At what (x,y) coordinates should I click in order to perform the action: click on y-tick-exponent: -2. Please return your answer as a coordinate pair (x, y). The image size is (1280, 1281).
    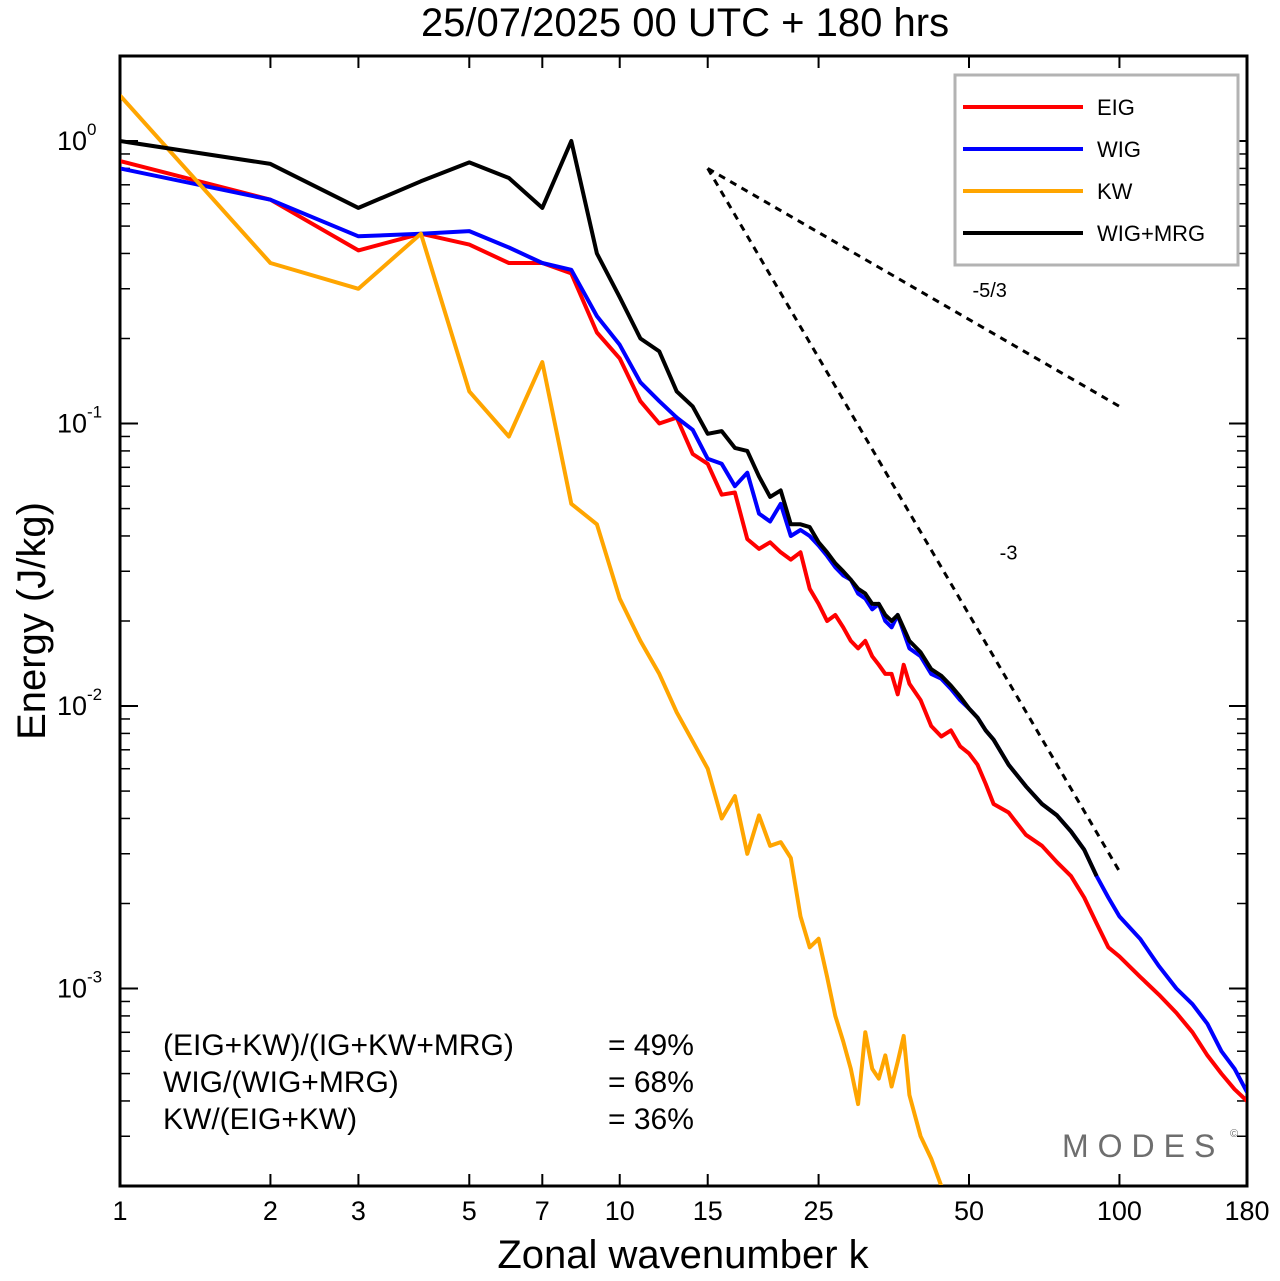
    Looking at the image, I should click on (94, 694).